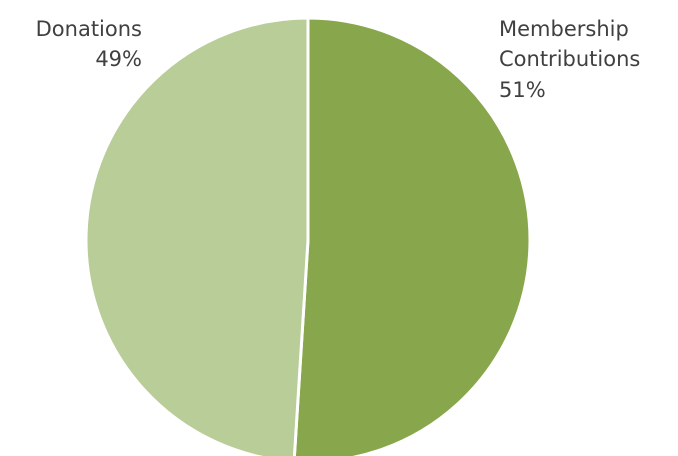 This screenshot has height=456, width=678. I want to click on label-donations: Donations 49%, so click(89, 44).